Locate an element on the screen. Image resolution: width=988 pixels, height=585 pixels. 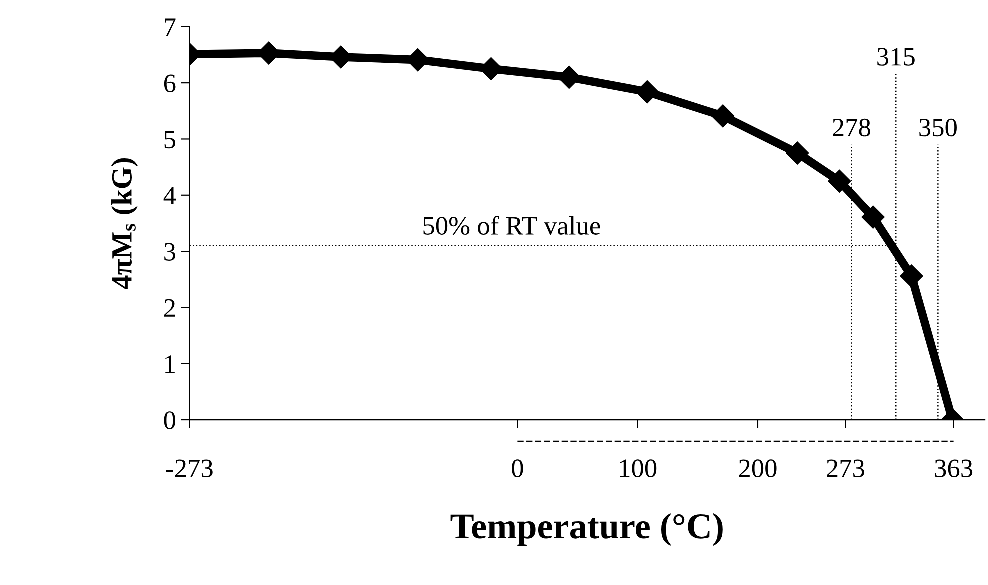
x-tick-label: 100 is located at coordinates (638, 469).